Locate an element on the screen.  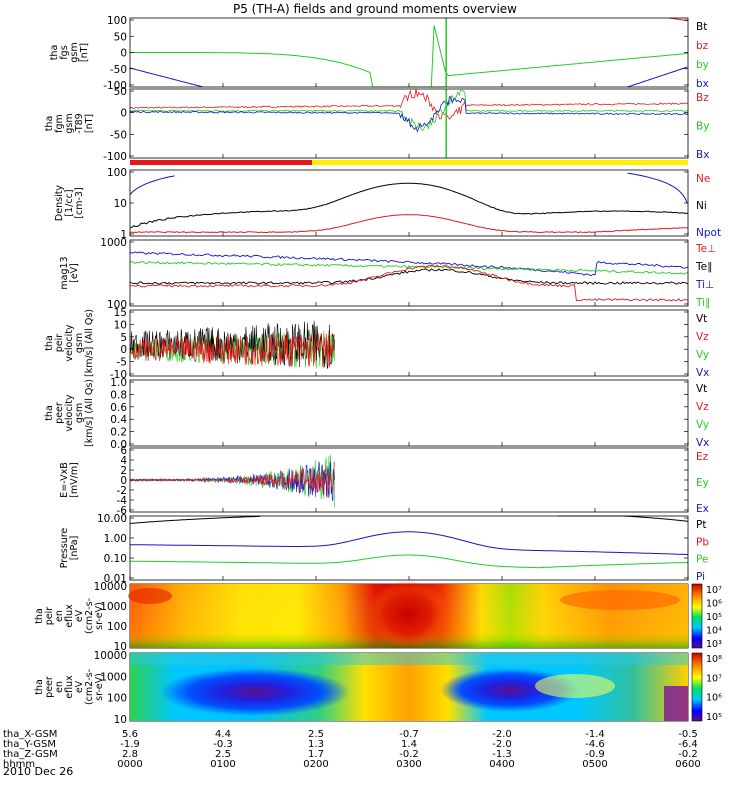
ephemeris-value: 0400 is located at coordinates (501, 764).